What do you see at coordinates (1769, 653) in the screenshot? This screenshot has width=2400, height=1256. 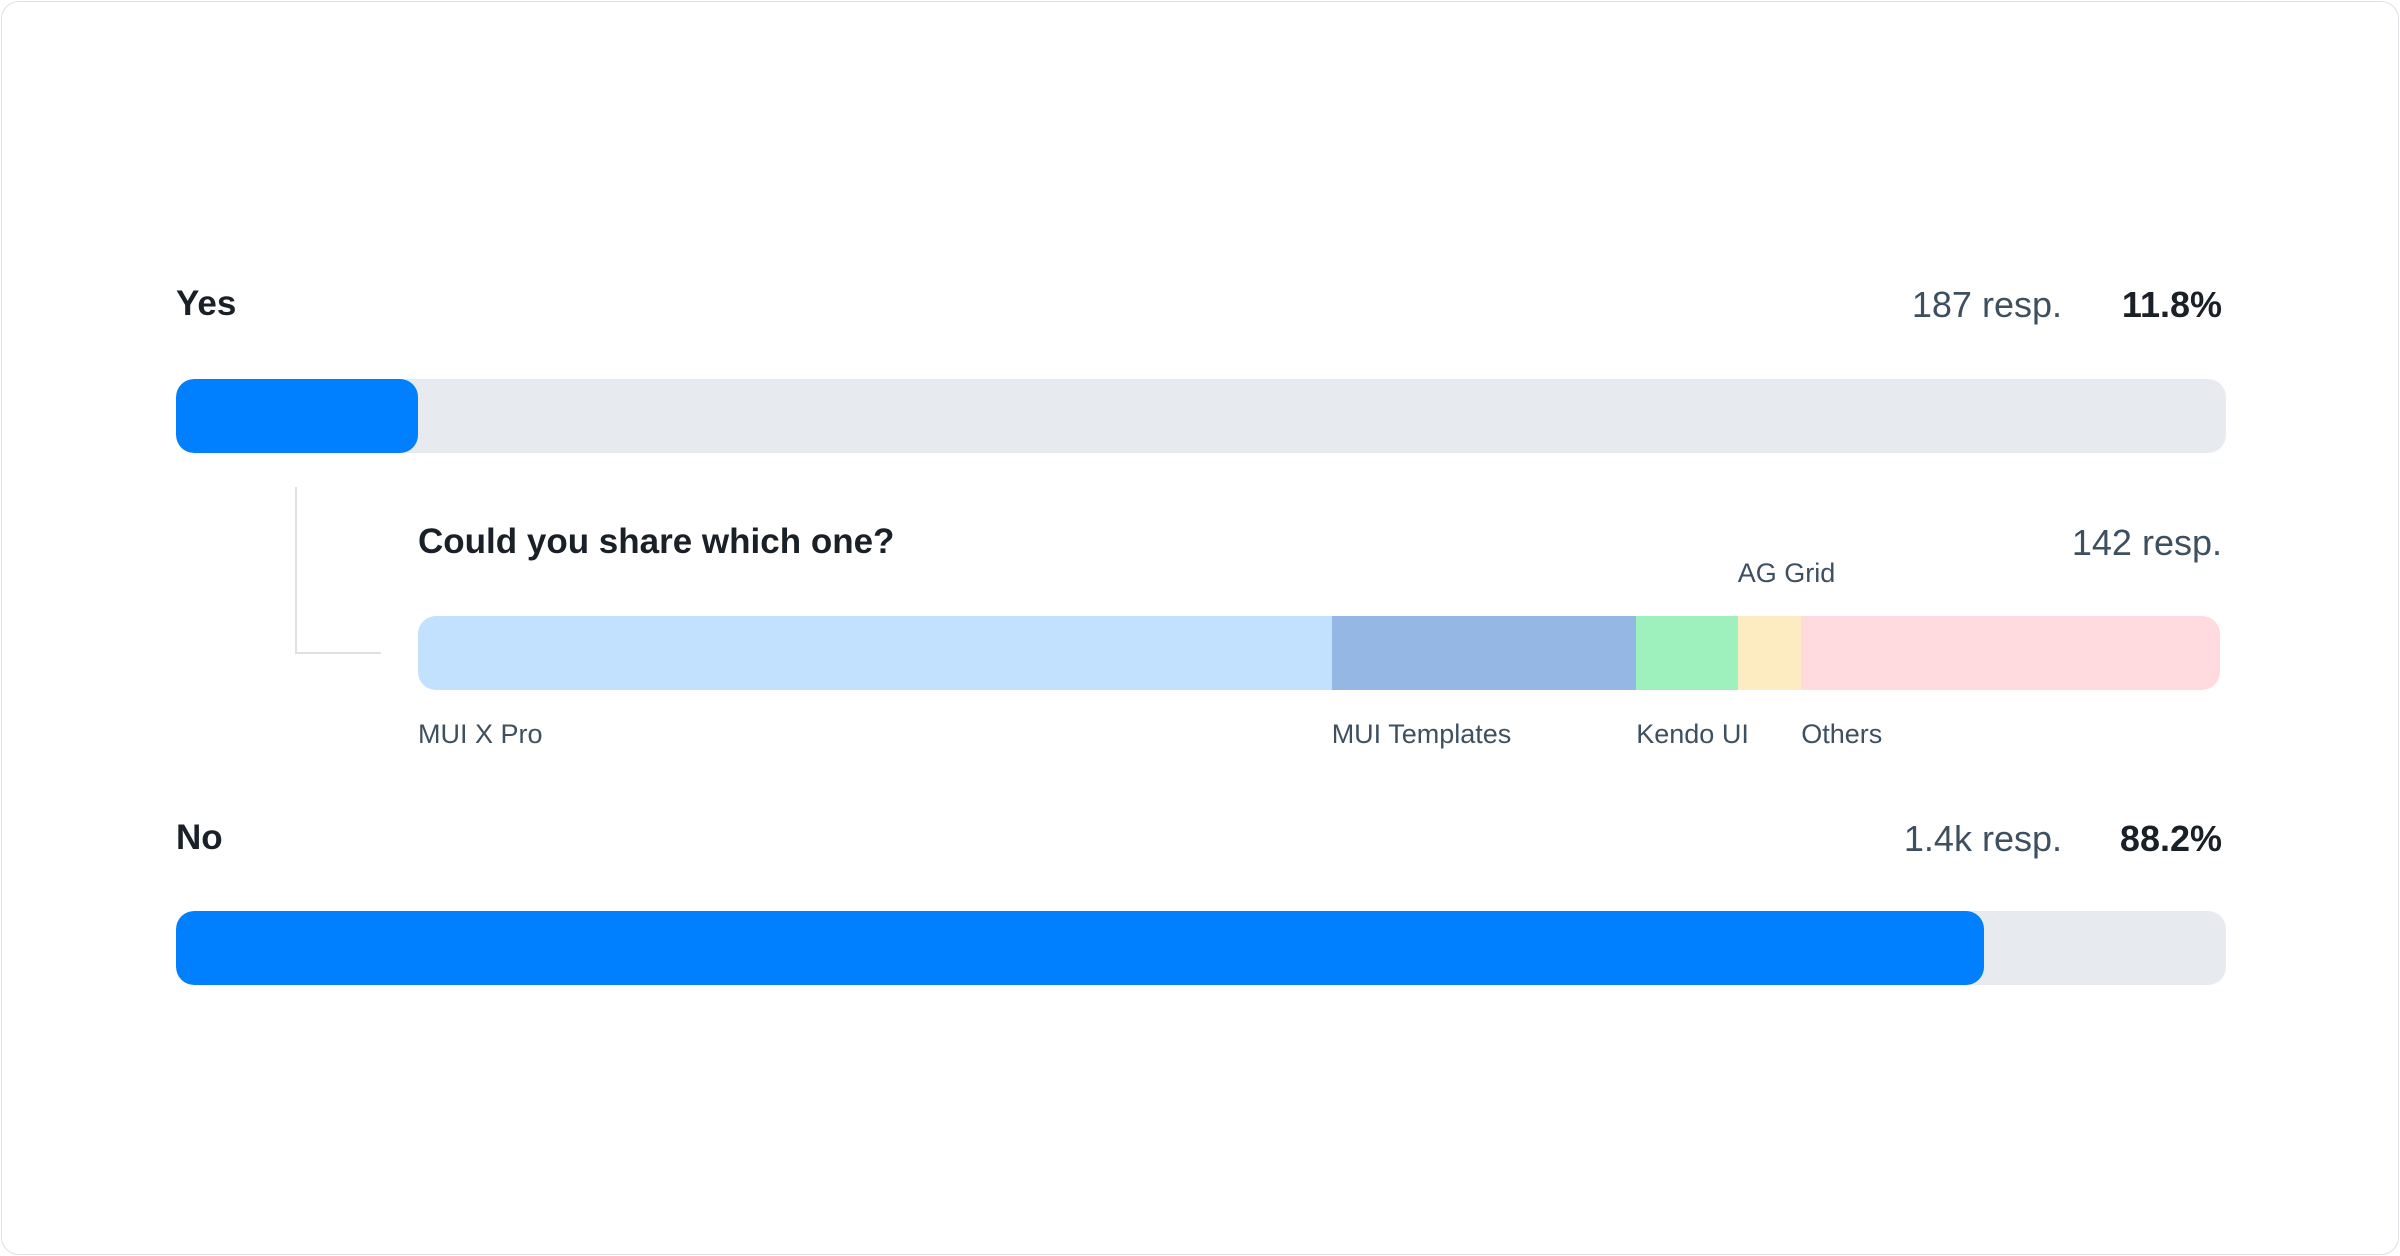 I see `segment-ag-grid` at bounding box center [1769, 653].